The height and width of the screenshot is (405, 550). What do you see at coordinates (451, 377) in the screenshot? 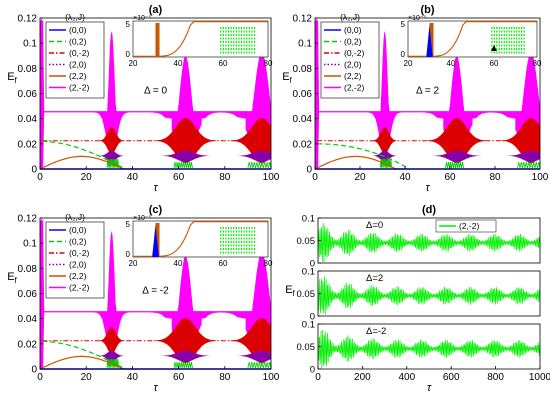
I see `x-tick-label: 600` at bounding box center [451, 377].